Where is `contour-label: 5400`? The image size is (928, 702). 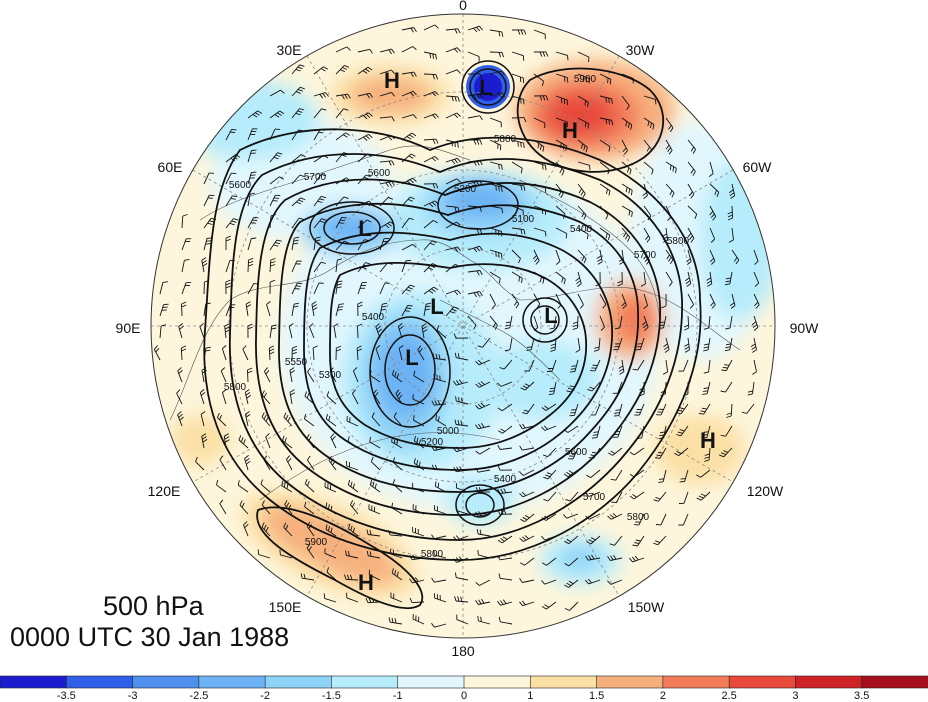 contour-label: 5400 is located at coordinates (505, 479).